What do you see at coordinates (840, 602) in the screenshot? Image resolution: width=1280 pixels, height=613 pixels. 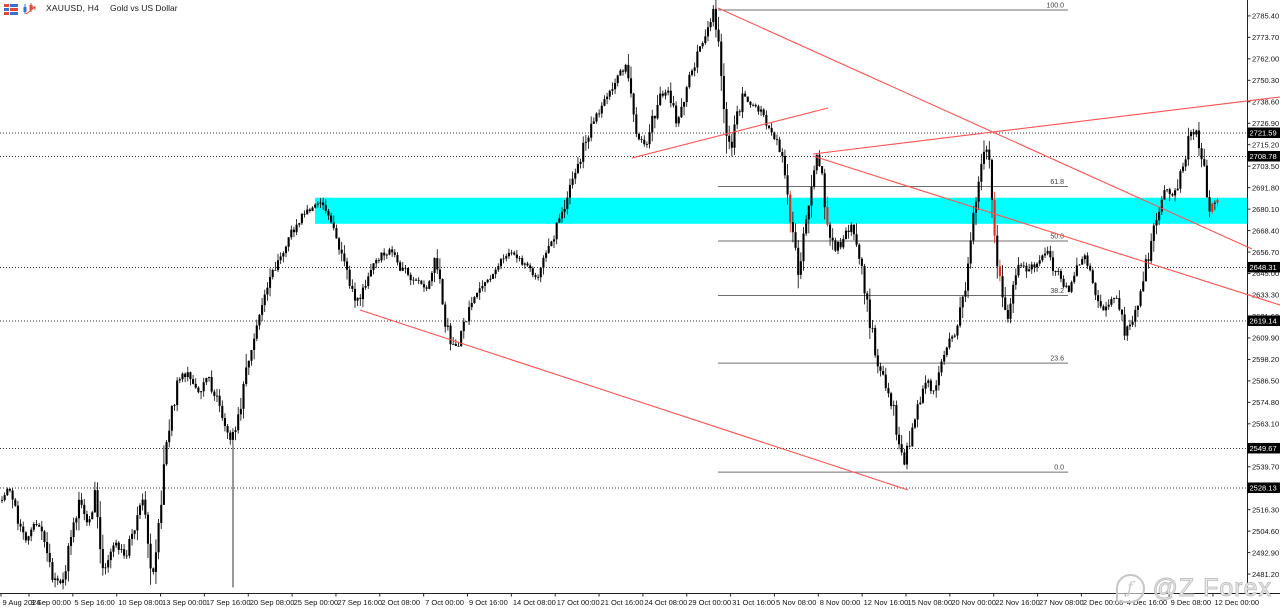 I see `time-tick-label: 8 Nov 00:00` at bounding box center [840, 602].